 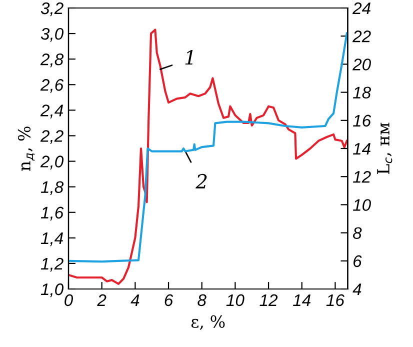 I want to click on y2-tick-label: 14, so click(x=361, y=149).